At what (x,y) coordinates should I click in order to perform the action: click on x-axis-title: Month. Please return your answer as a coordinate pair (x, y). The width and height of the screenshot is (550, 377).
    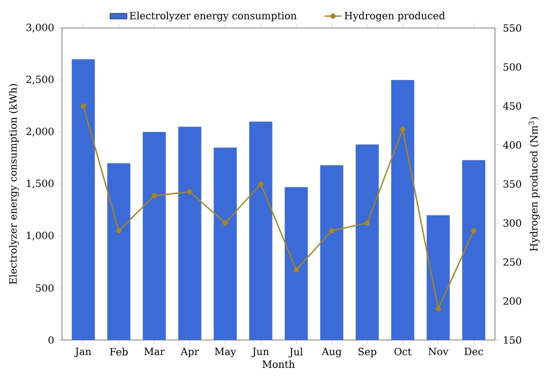
    Looking at the image, I should click on (278, 364).